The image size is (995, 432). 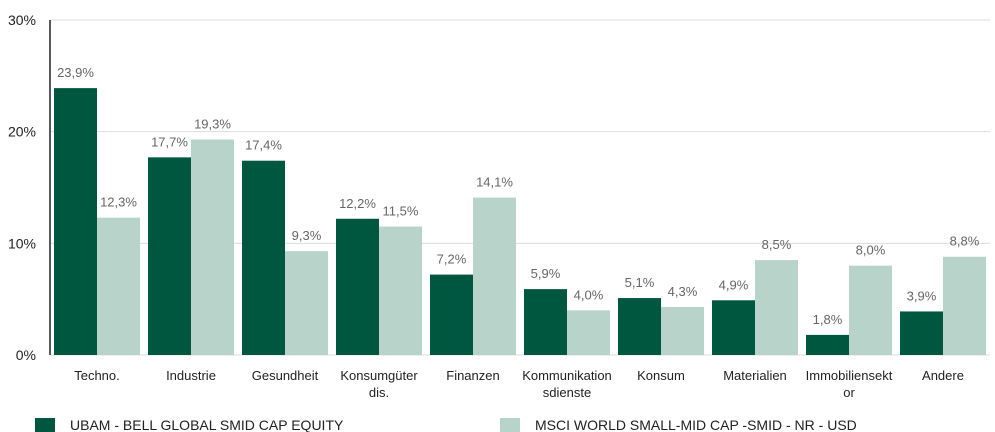 What do you see at coordinates (755, 375) in the screenshot?
I see `category-label: Materialien` at bounding box center [755, 375].